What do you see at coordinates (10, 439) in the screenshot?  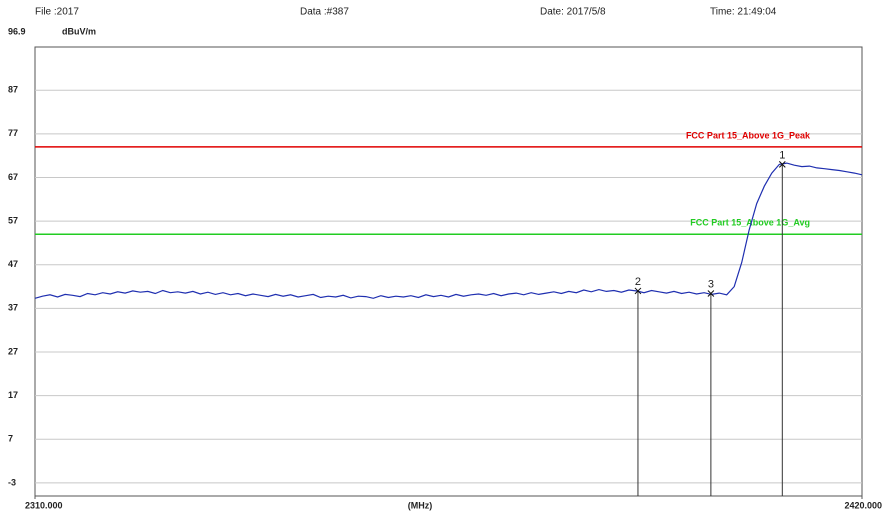 I see `y-tick-label: 7` at bounding box center [10, 439].